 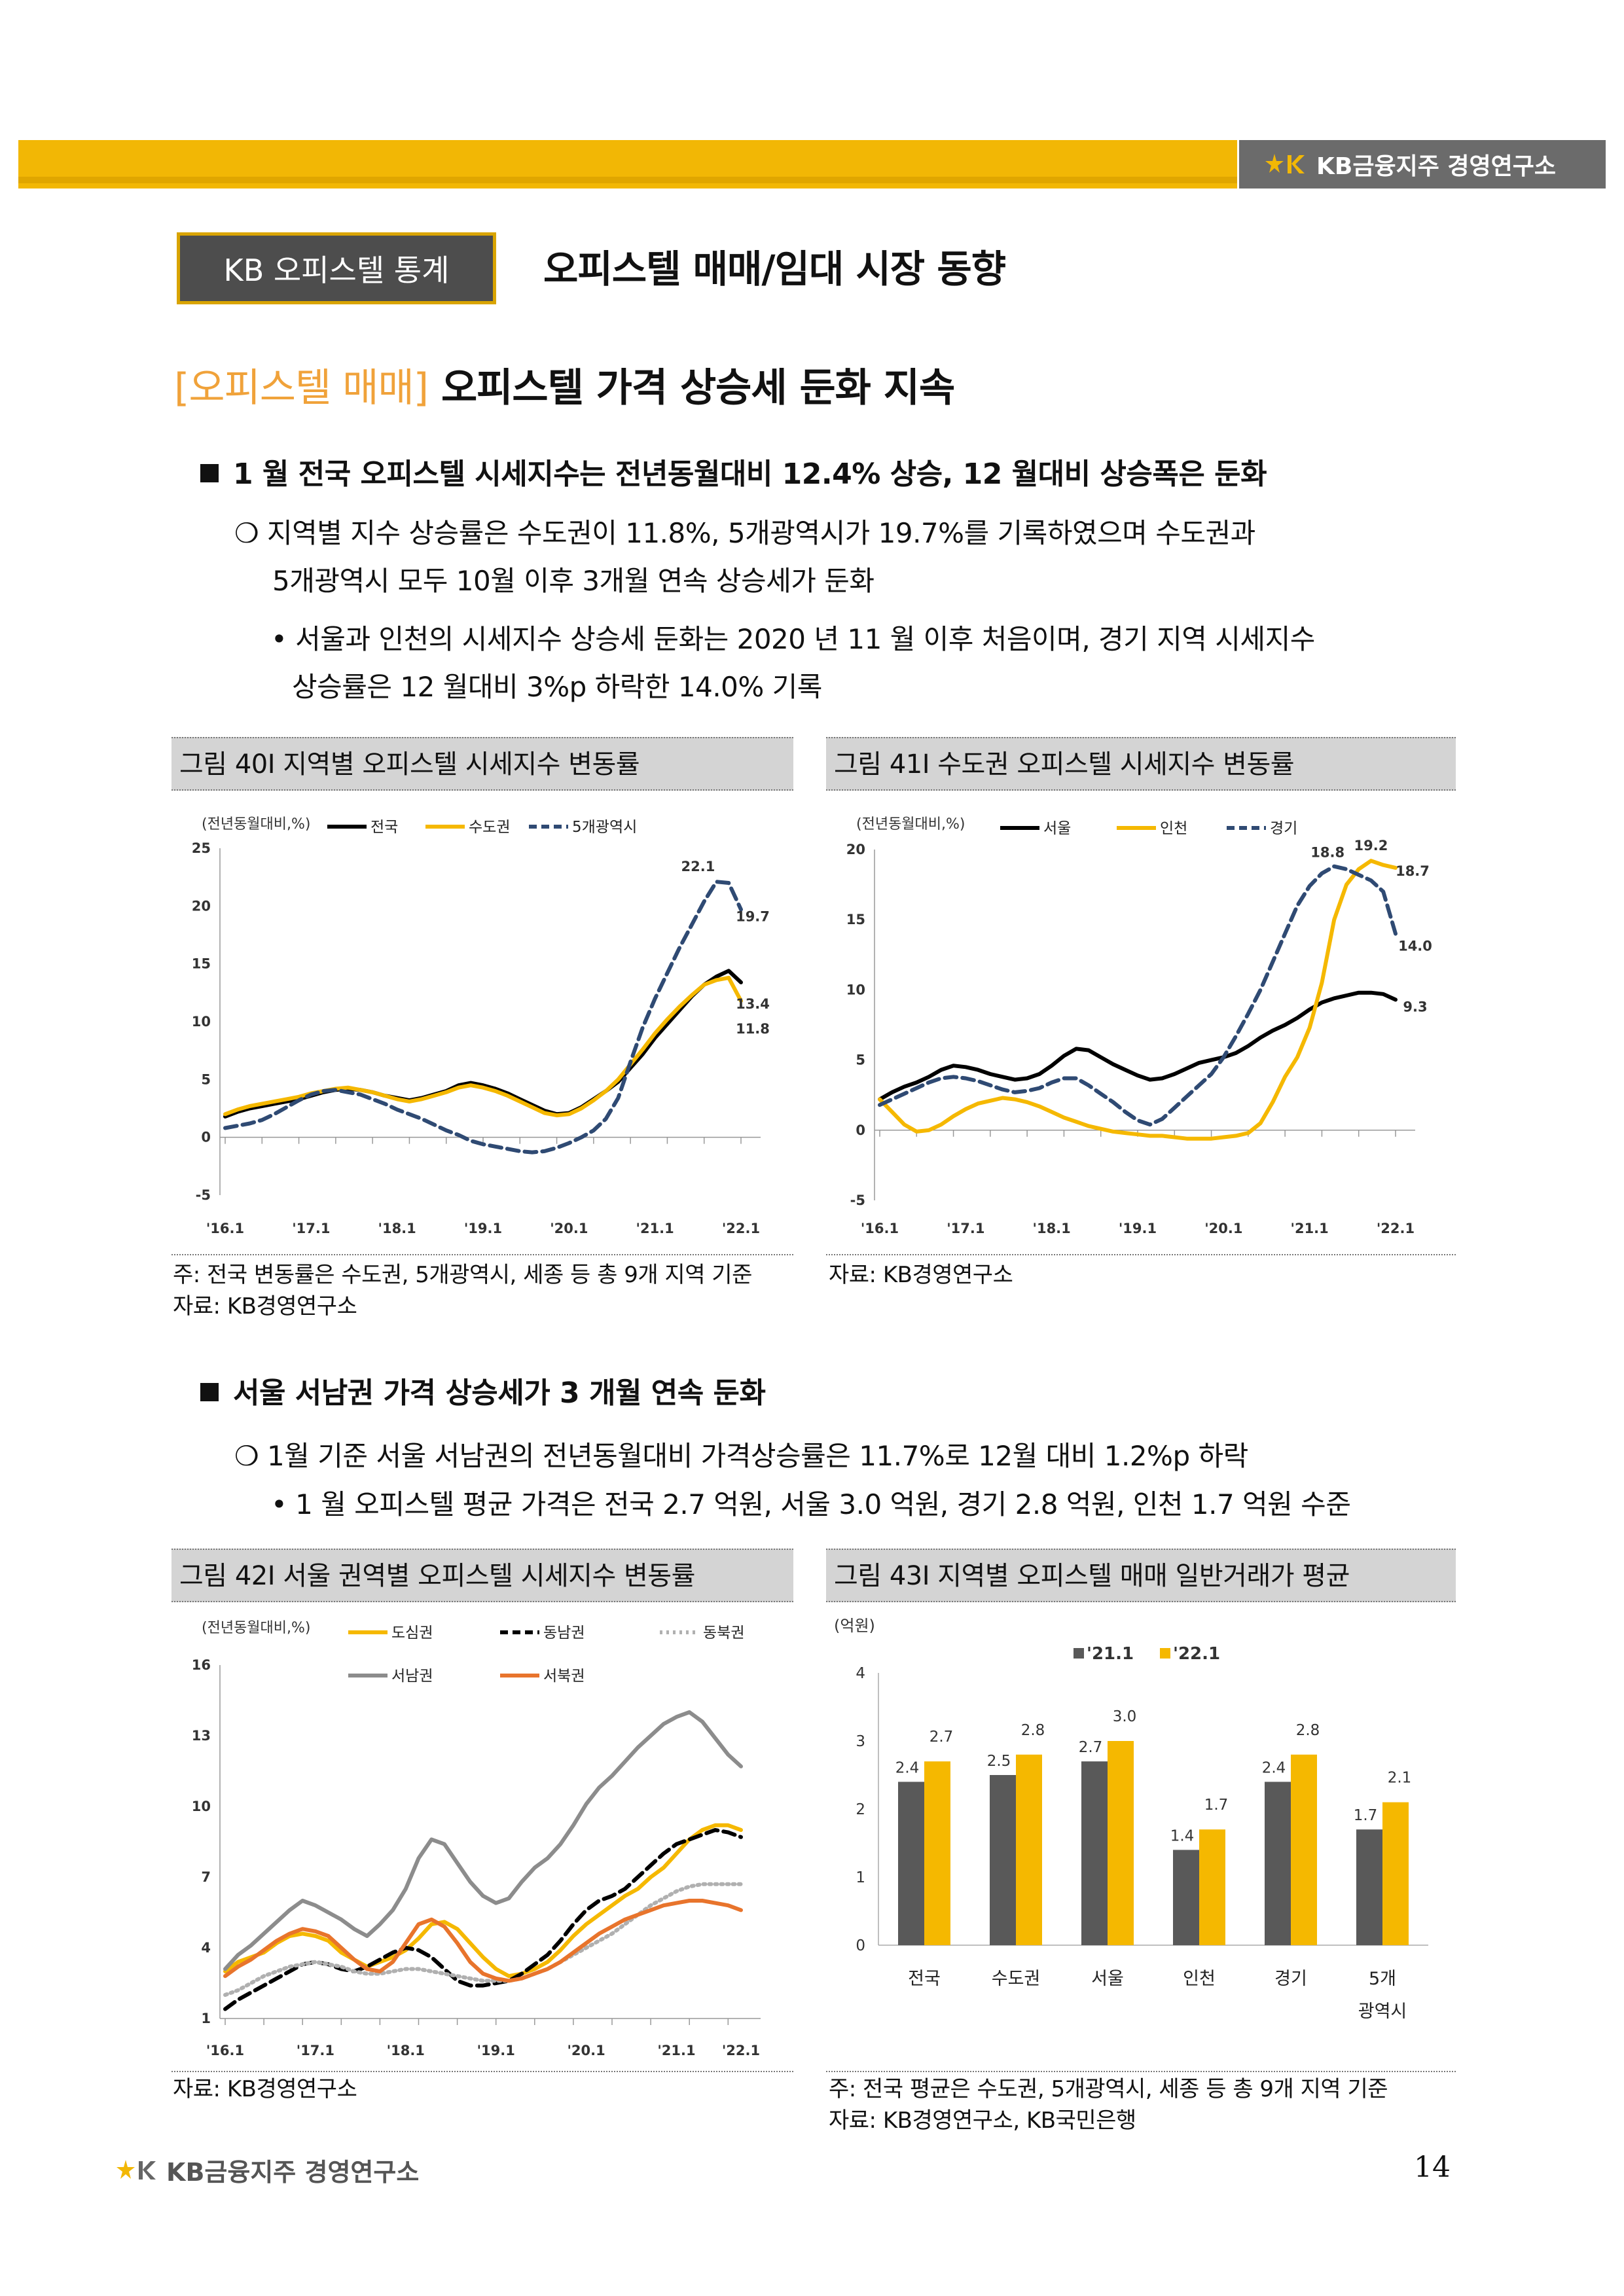 I want to click on fig41-note1: 자료: KB경영연구소, so click(x=921, y=1275).